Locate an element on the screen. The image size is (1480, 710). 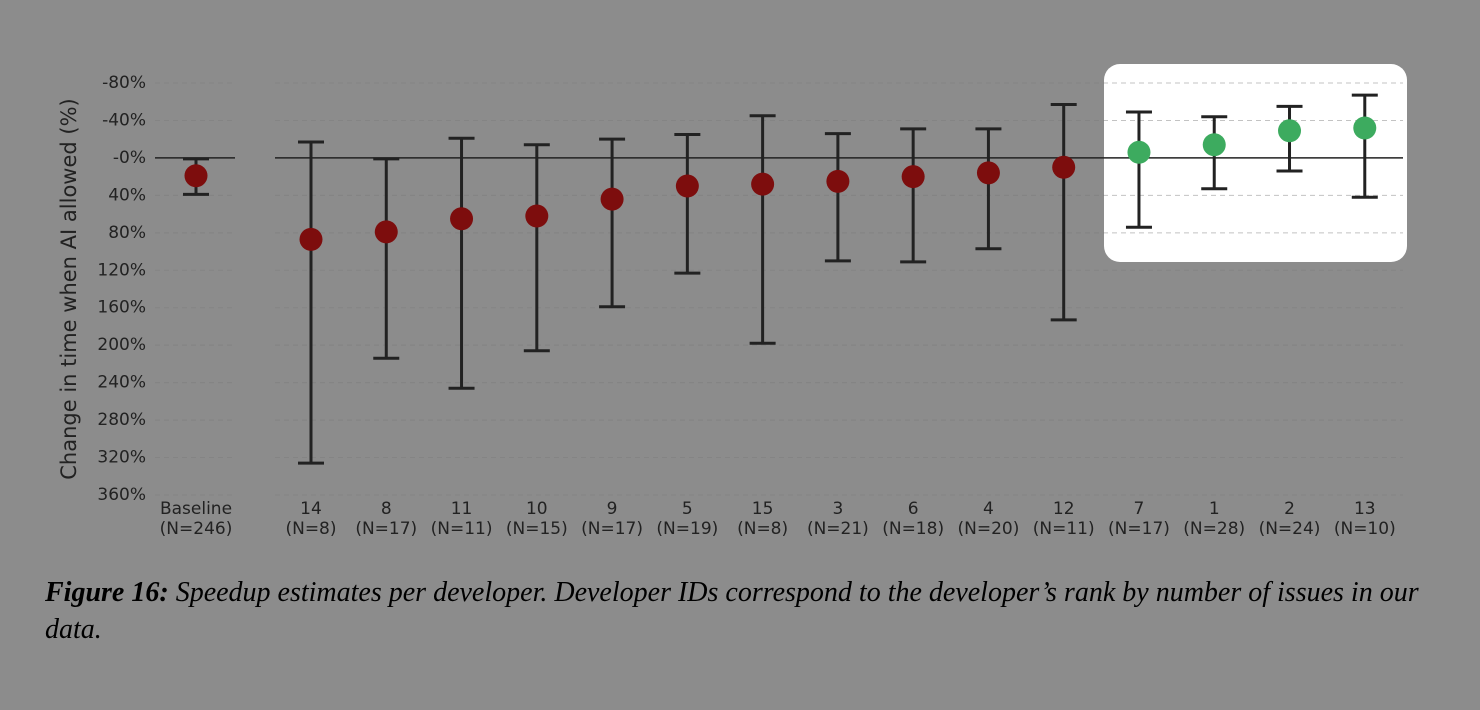
x-tick-sublabel: (N=21) is located at coordinates (838, 529).